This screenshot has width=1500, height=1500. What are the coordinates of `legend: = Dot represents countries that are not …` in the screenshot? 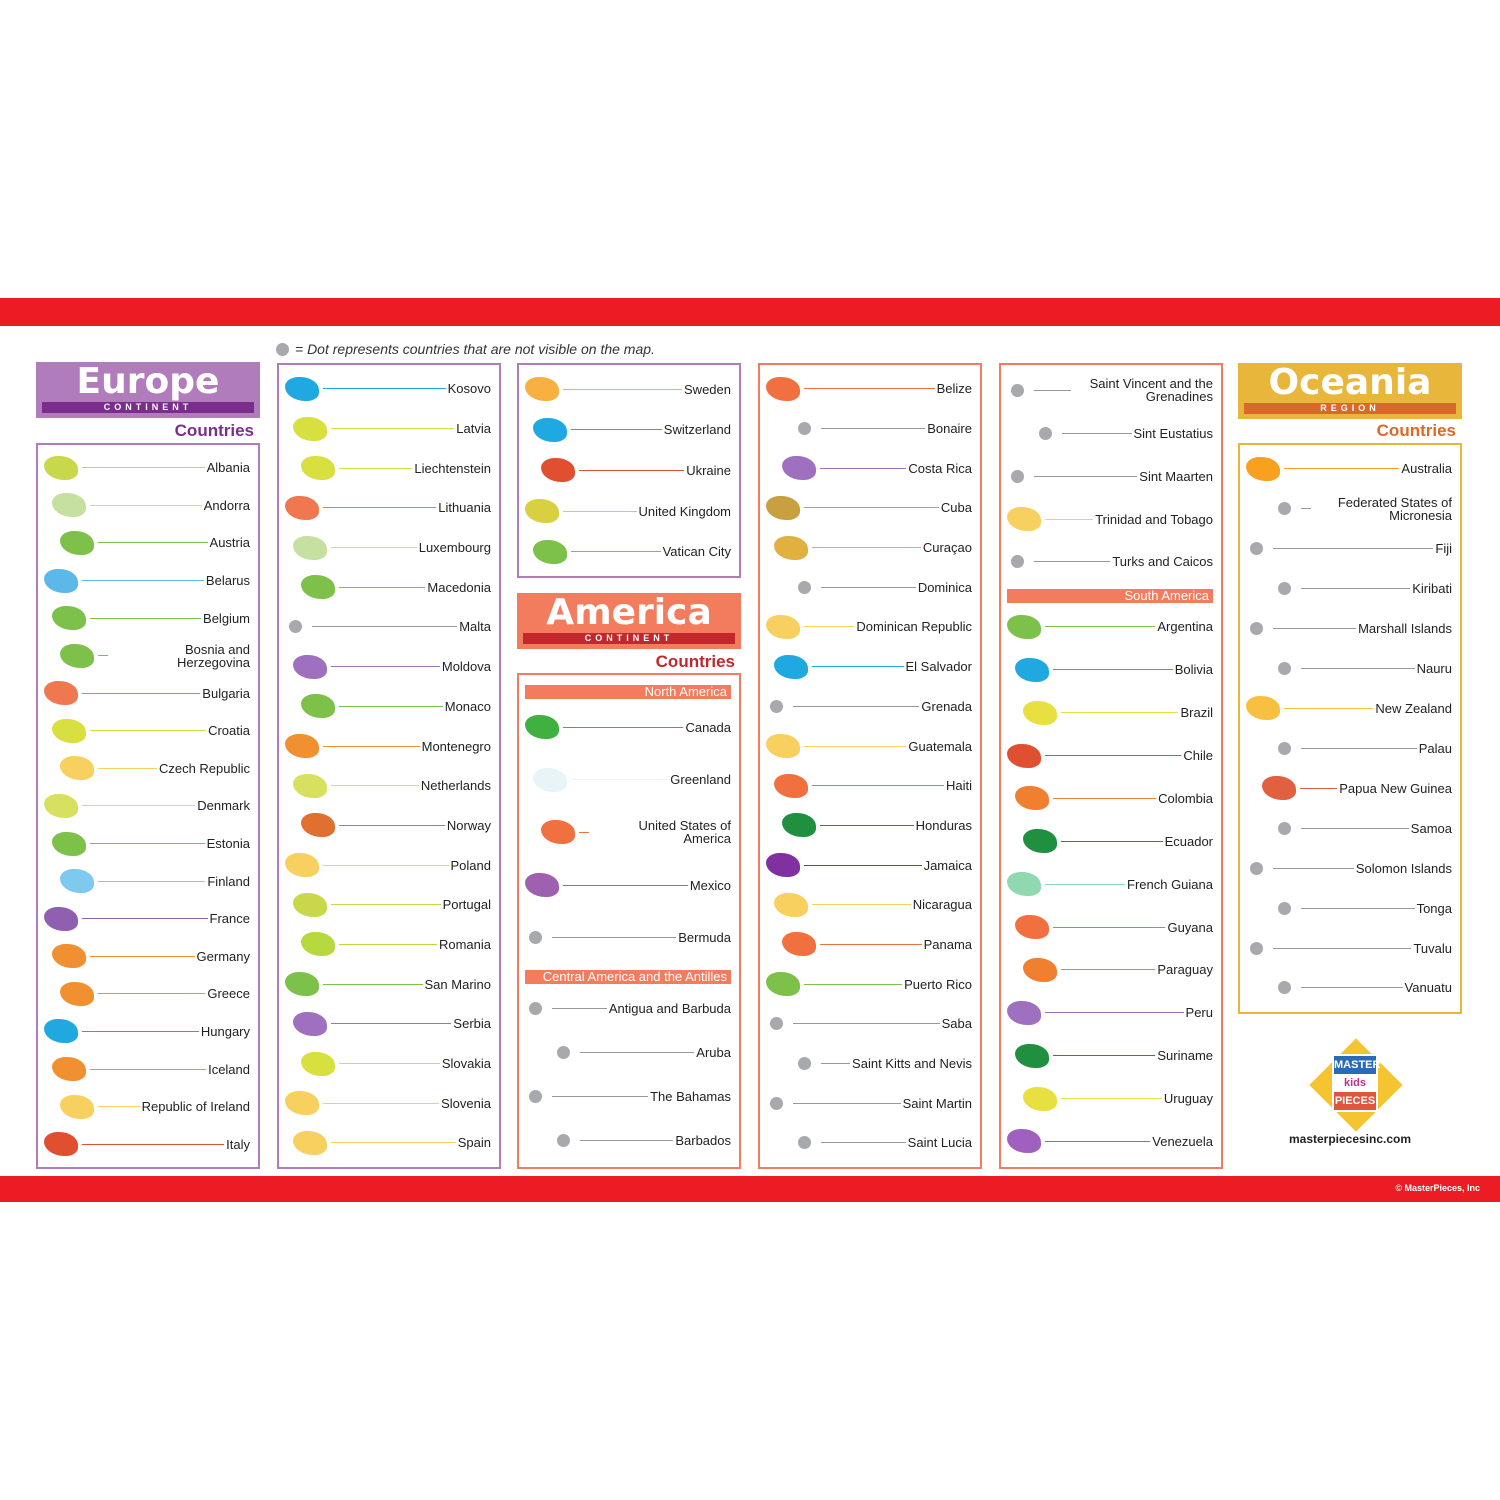 It's located at (465, 349).